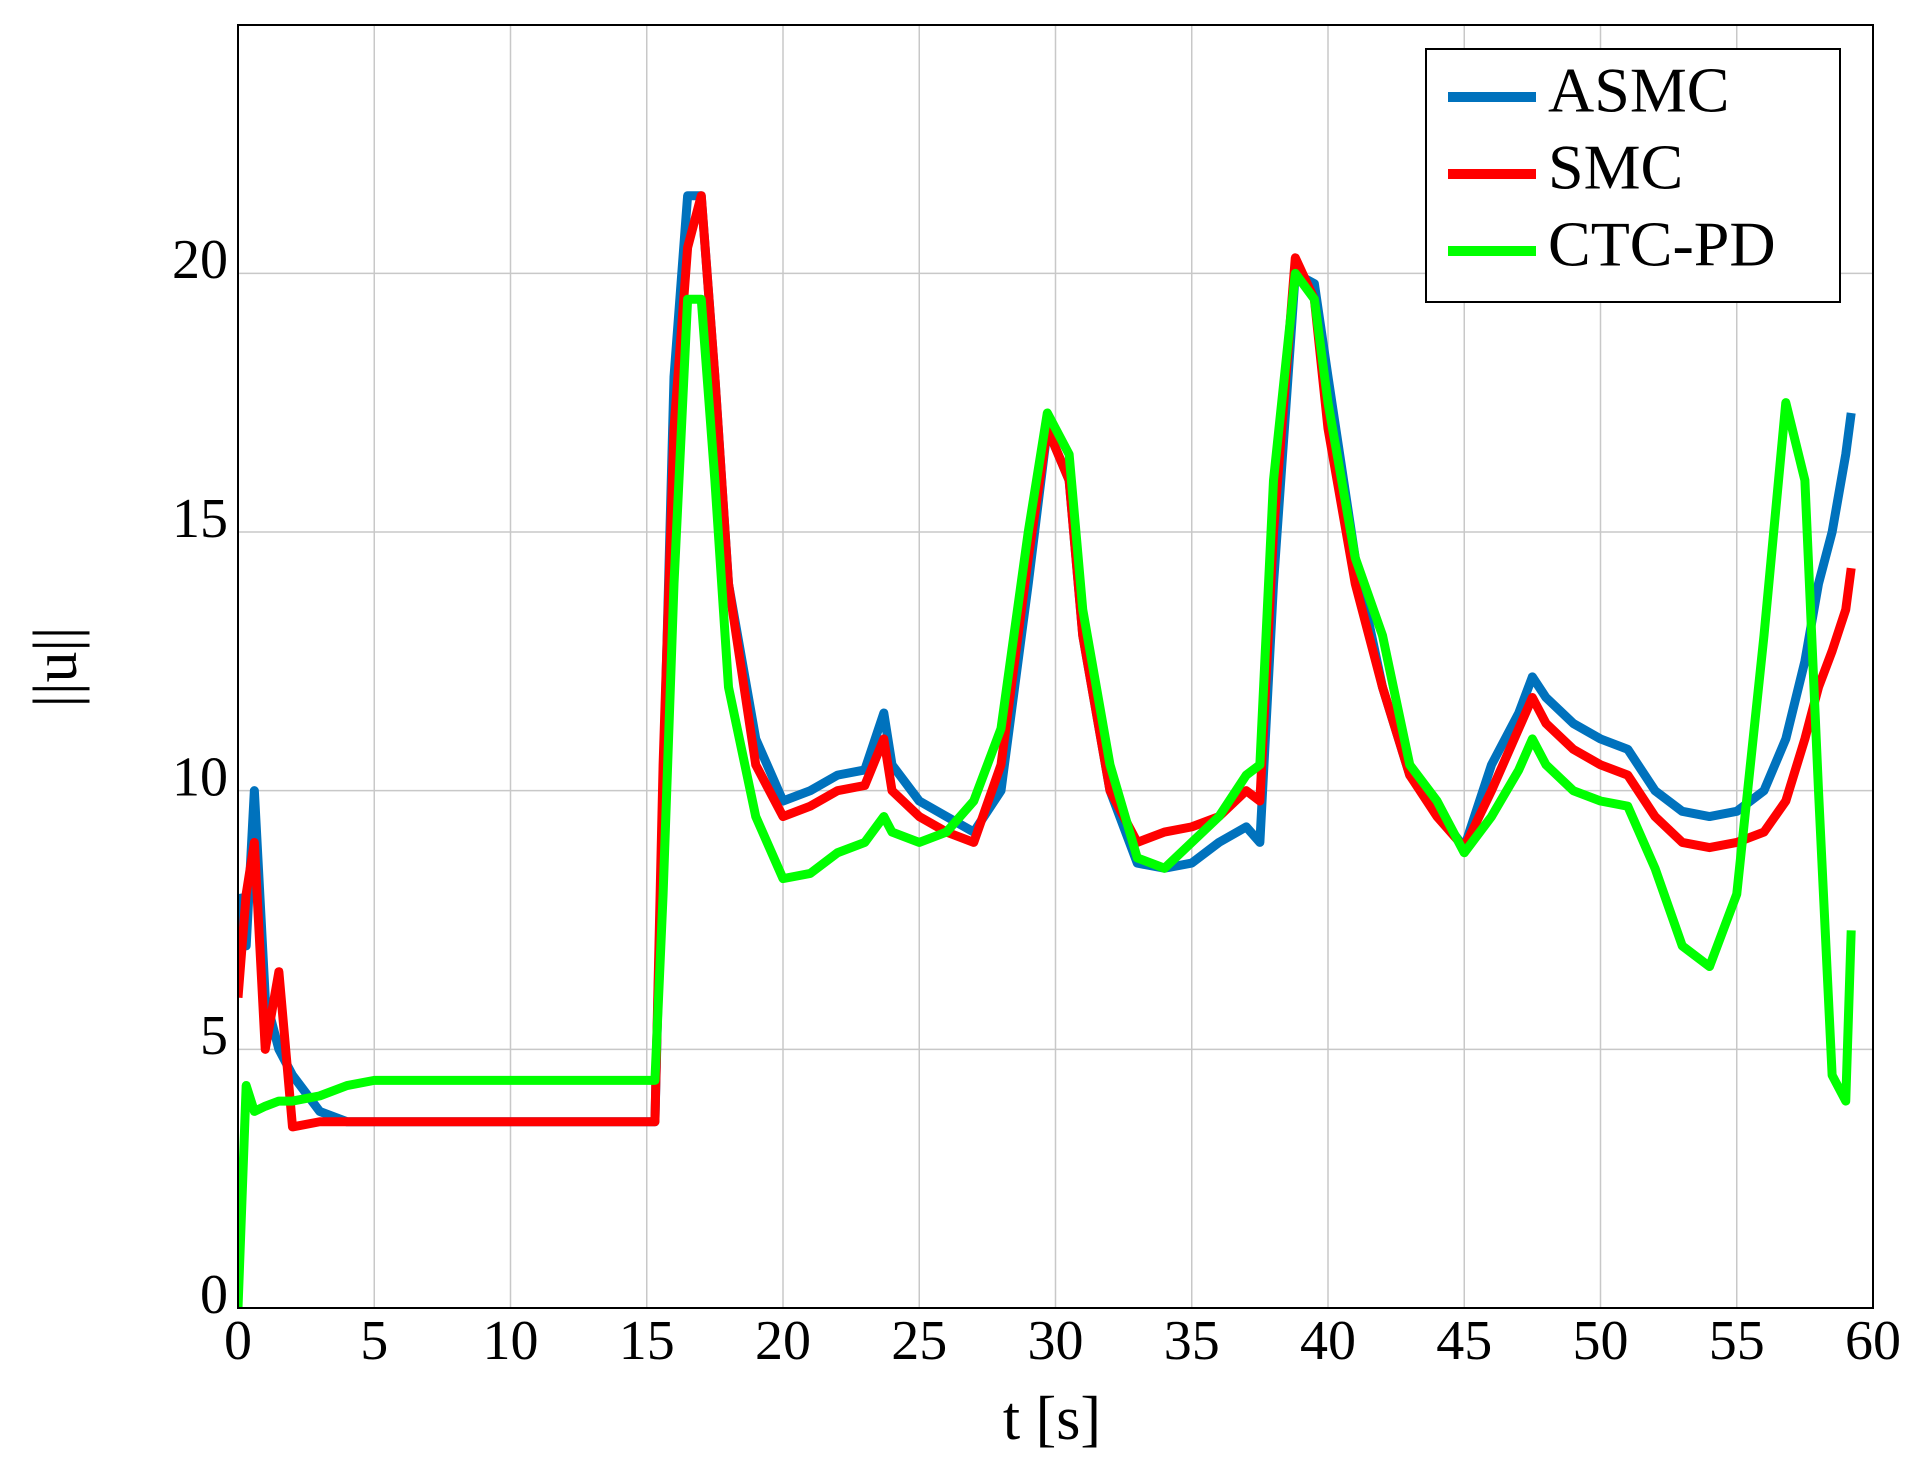 The image size is (1921, 1470). Describe the element at coordinates (1662, 244) in the screenshot. I see `legend-label: CTC-PD` at that location.